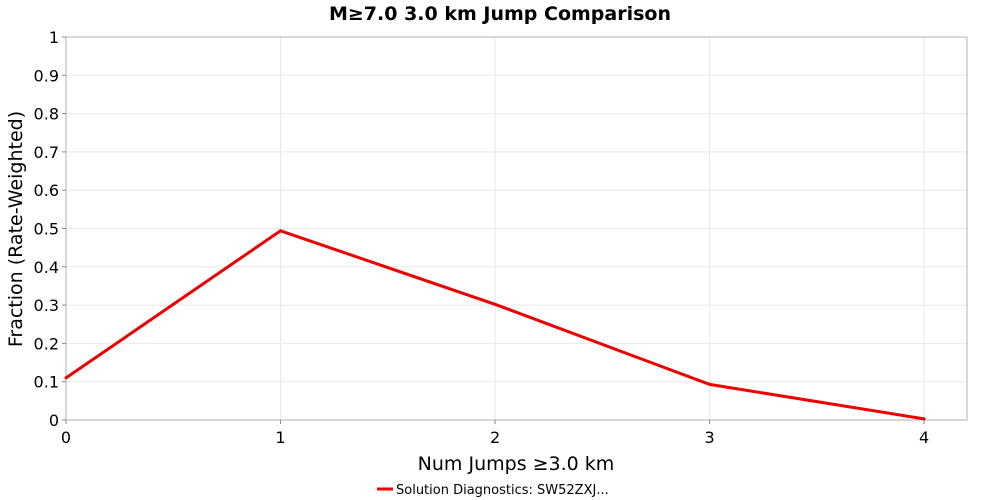 The width and height of the screenshot is (1000, 500). Describe the element at coordinates (924, 437) in the screenshot. I see `x-tick-label: 4` at that location.